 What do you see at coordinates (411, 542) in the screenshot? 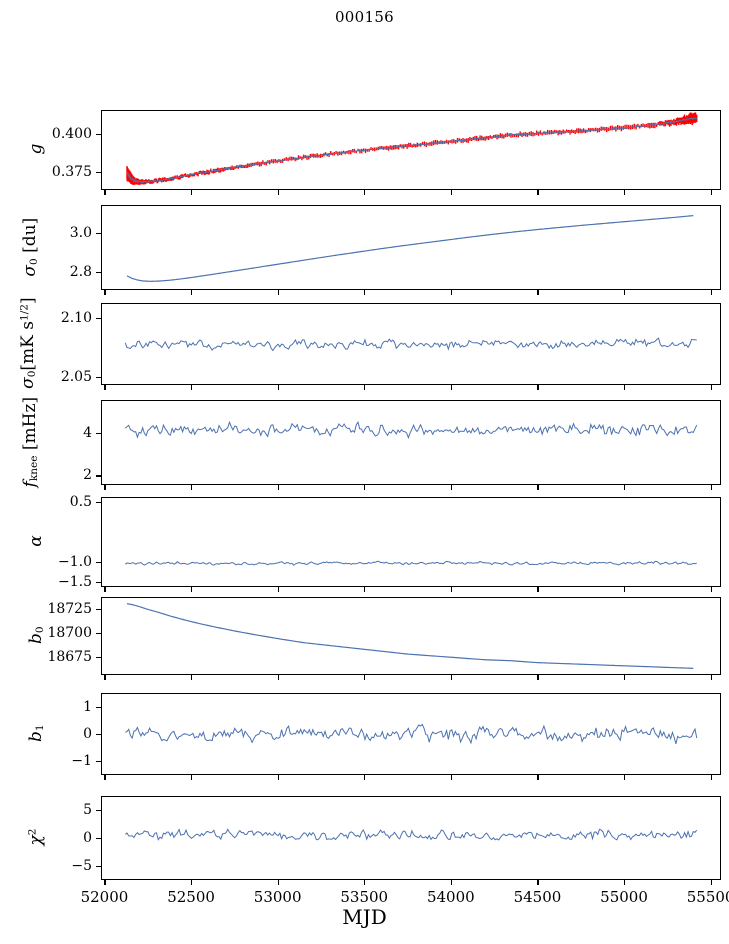
I see `plot-panel-alpha` at bounding box center [411, 542].